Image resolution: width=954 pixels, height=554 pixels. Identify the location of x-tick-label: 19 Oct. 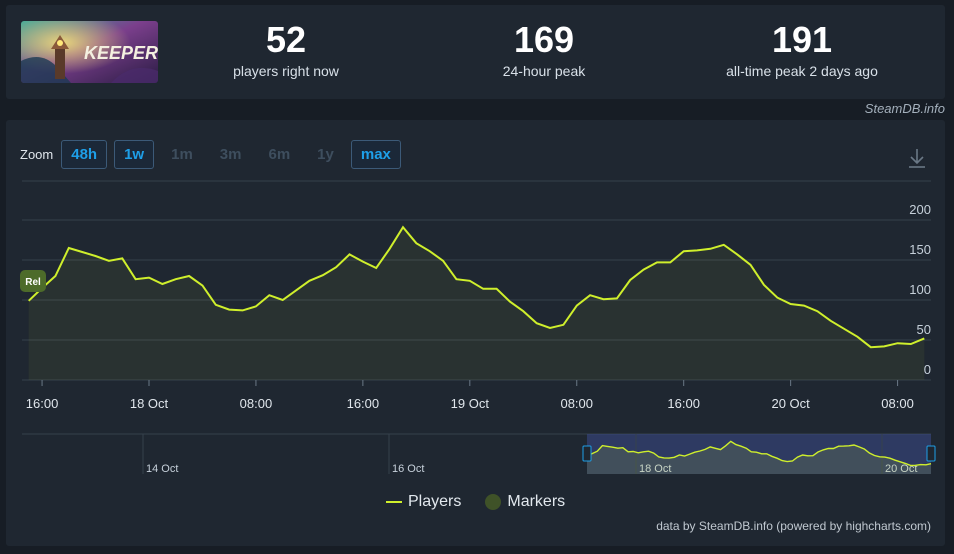
(470, 403).